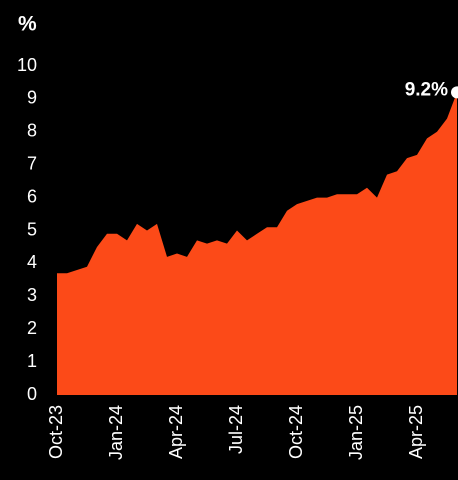 The width and height of the screenshot is (458, 480). What do you see at coordinates (426, 89) in the screenshot?
I see `value-label: 9.2%` at bounding box center [426, 89].